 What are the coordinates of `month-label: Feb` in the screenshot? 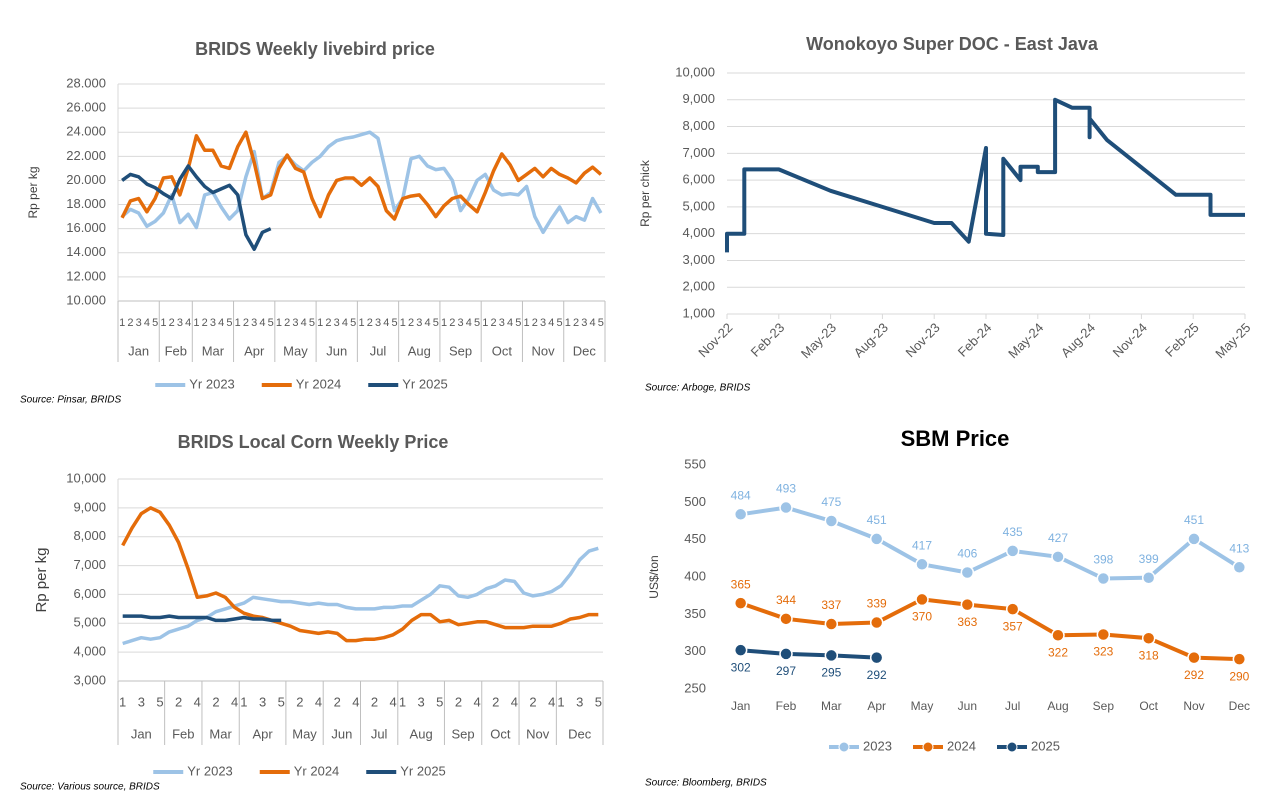 It's located at (183, 733).